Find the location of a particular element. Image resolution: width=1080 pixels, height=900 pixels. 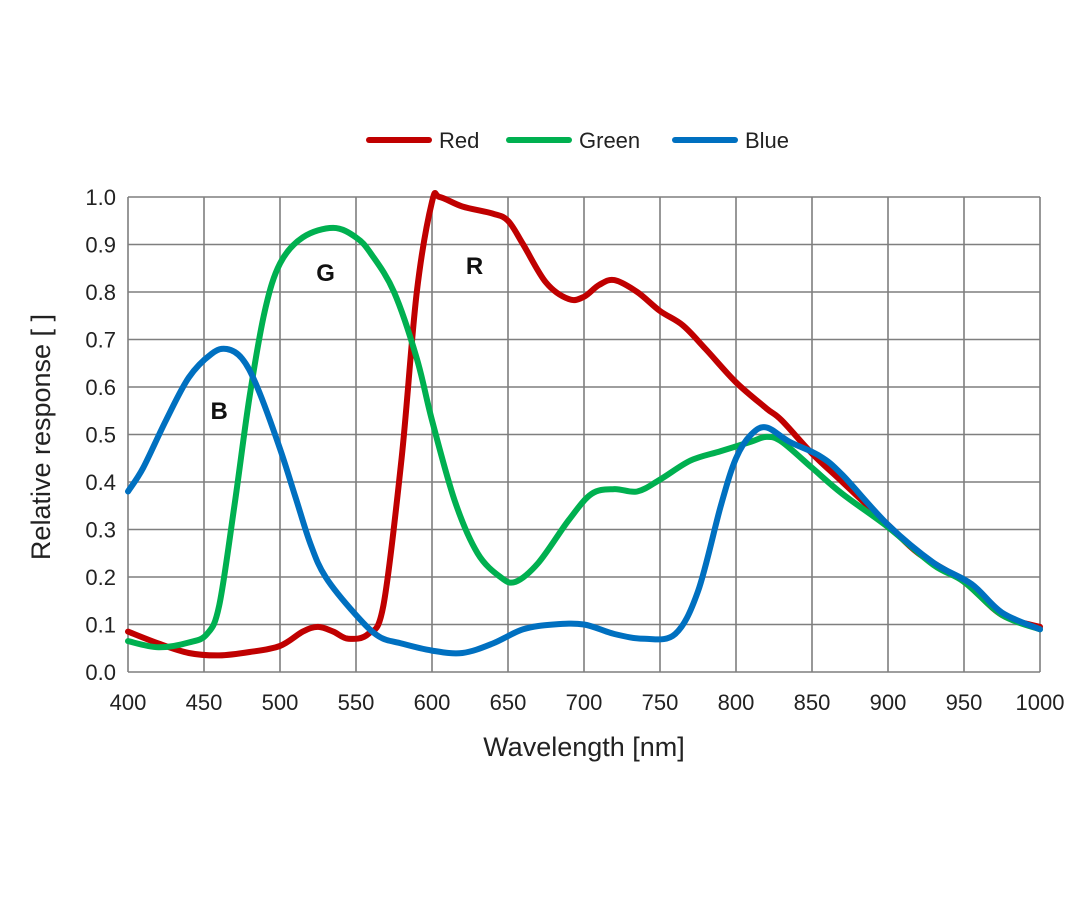

x-tick-label: 900 is located at coordinates (888, 702).